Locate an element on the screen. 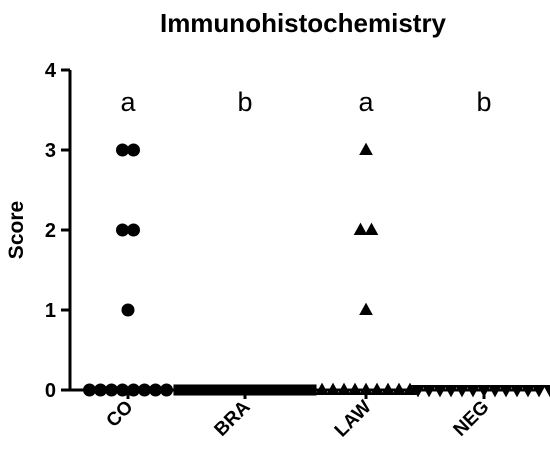  y-tick-label: 4 is located at coordinates (51, 71).